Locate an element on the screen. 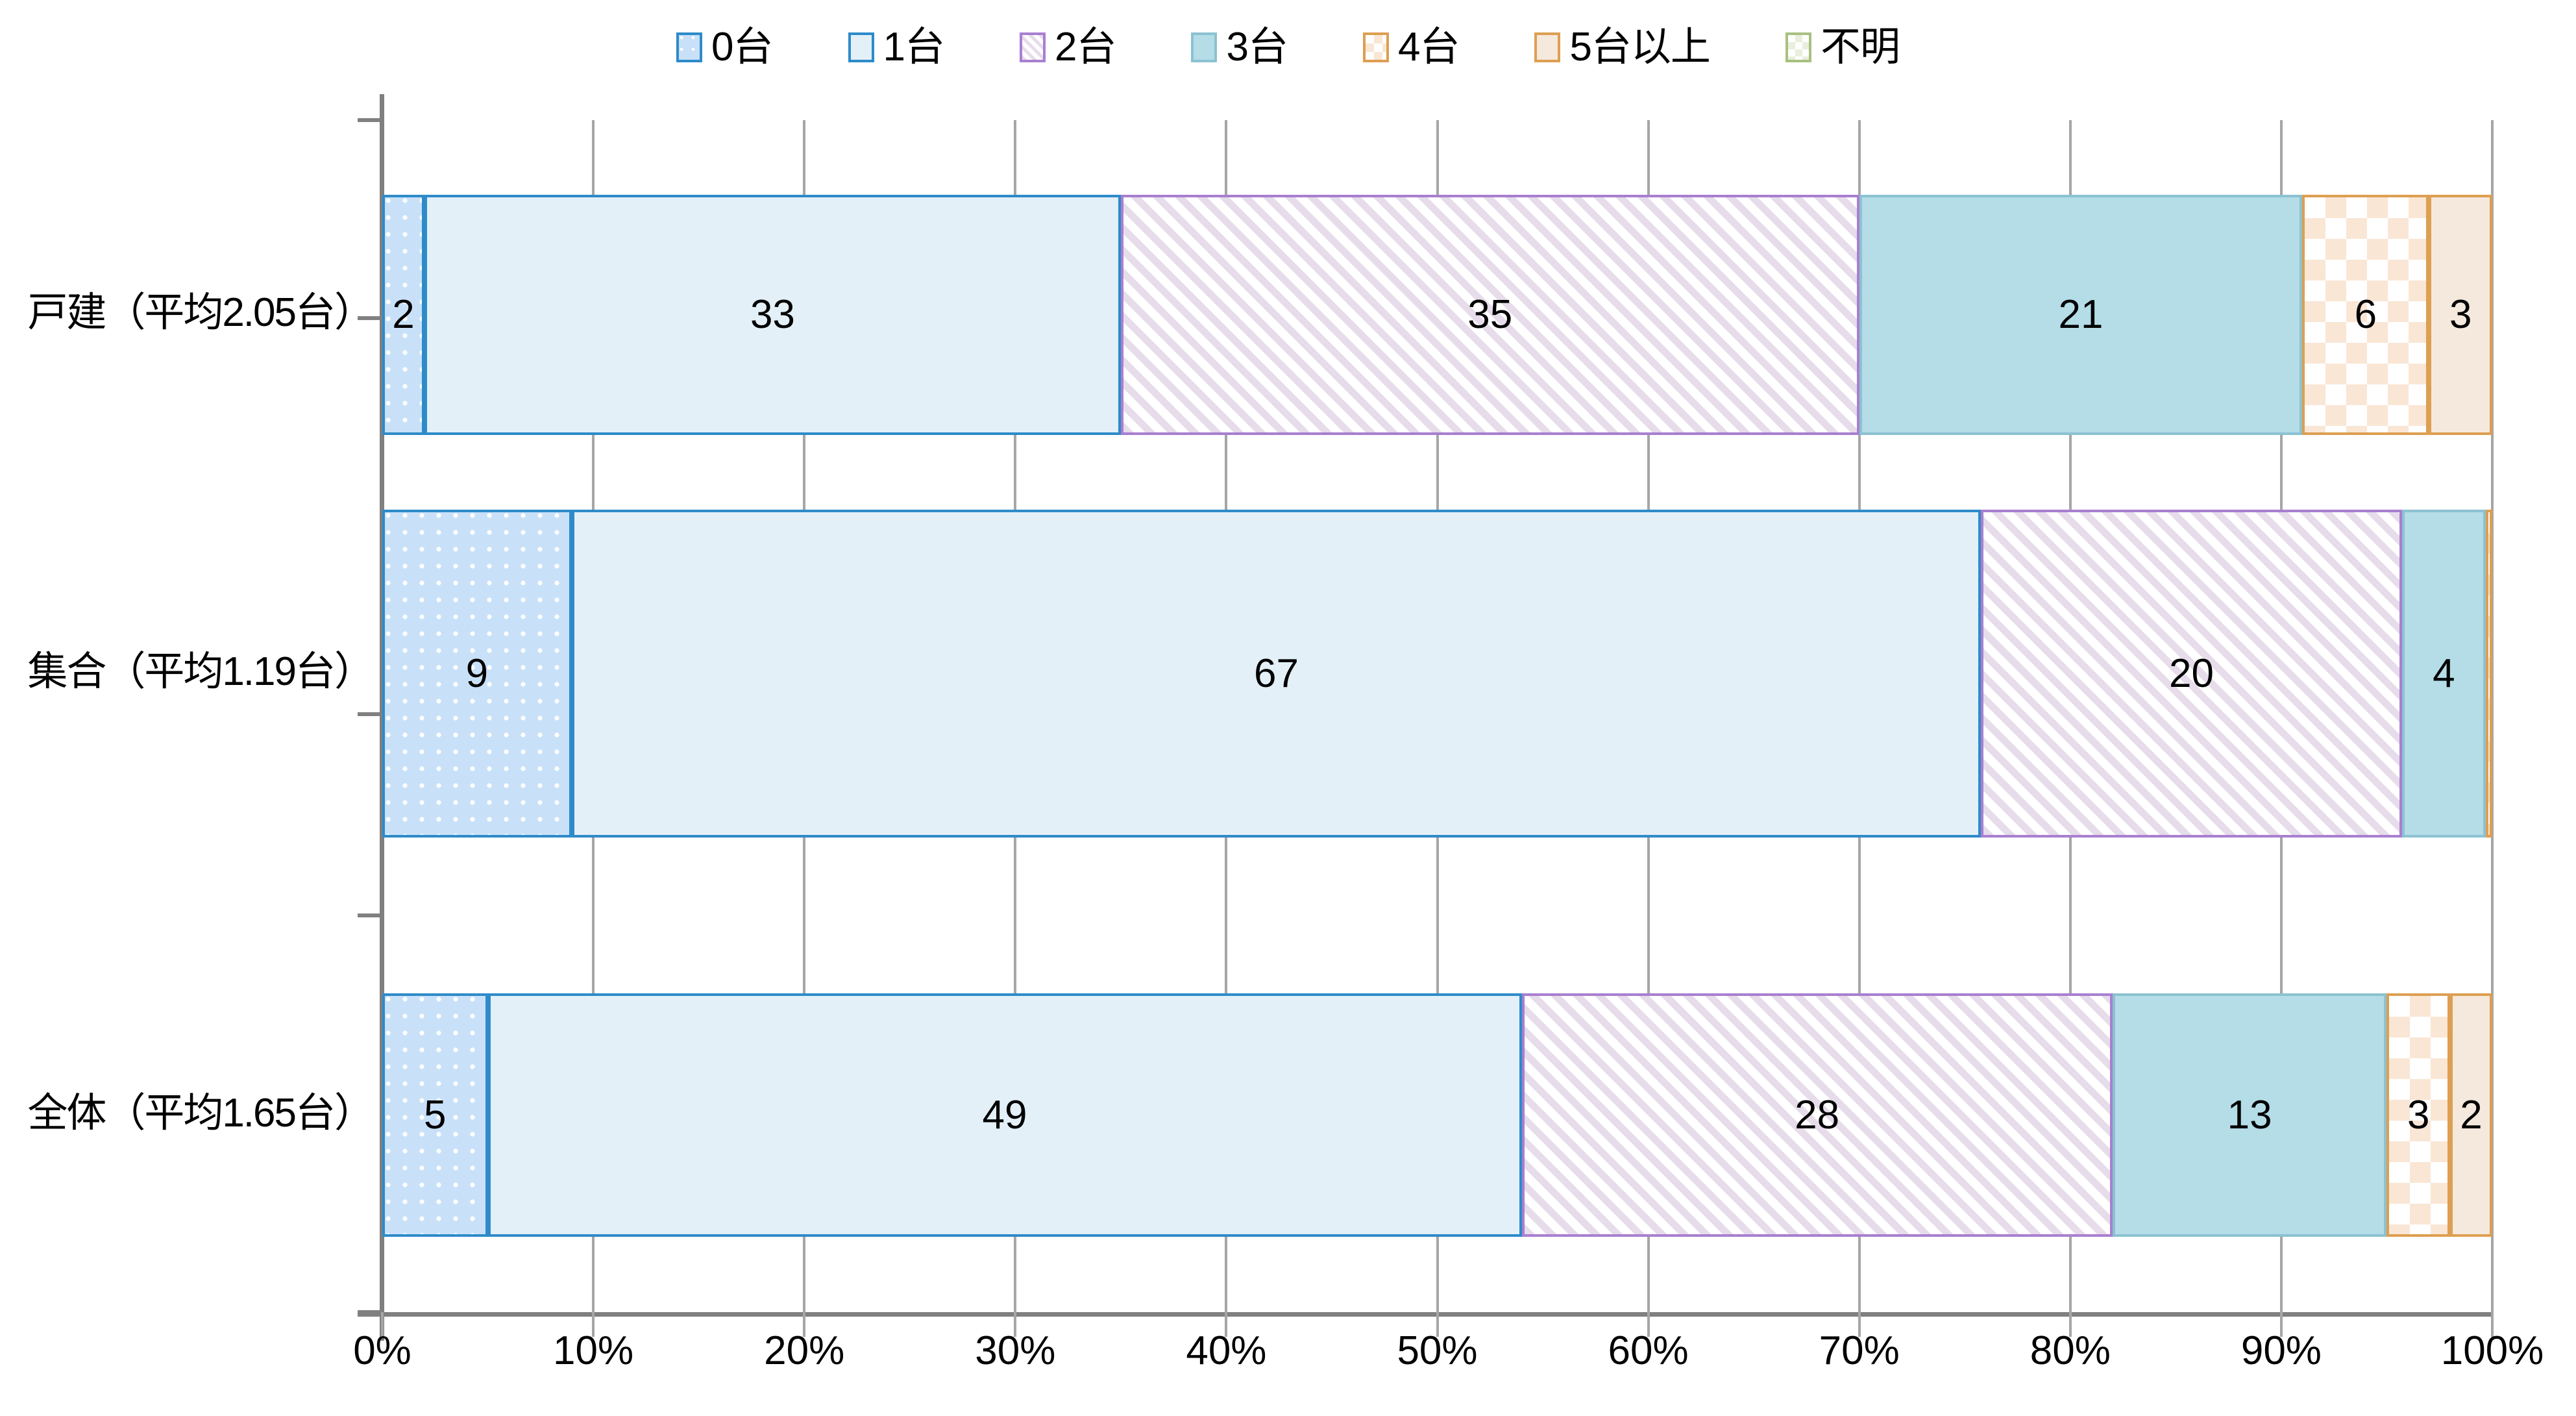 The width and height of the screenshot is (2576, 1416). bar-segment-2-5: 2 is located at coordinates (2470, 1115).